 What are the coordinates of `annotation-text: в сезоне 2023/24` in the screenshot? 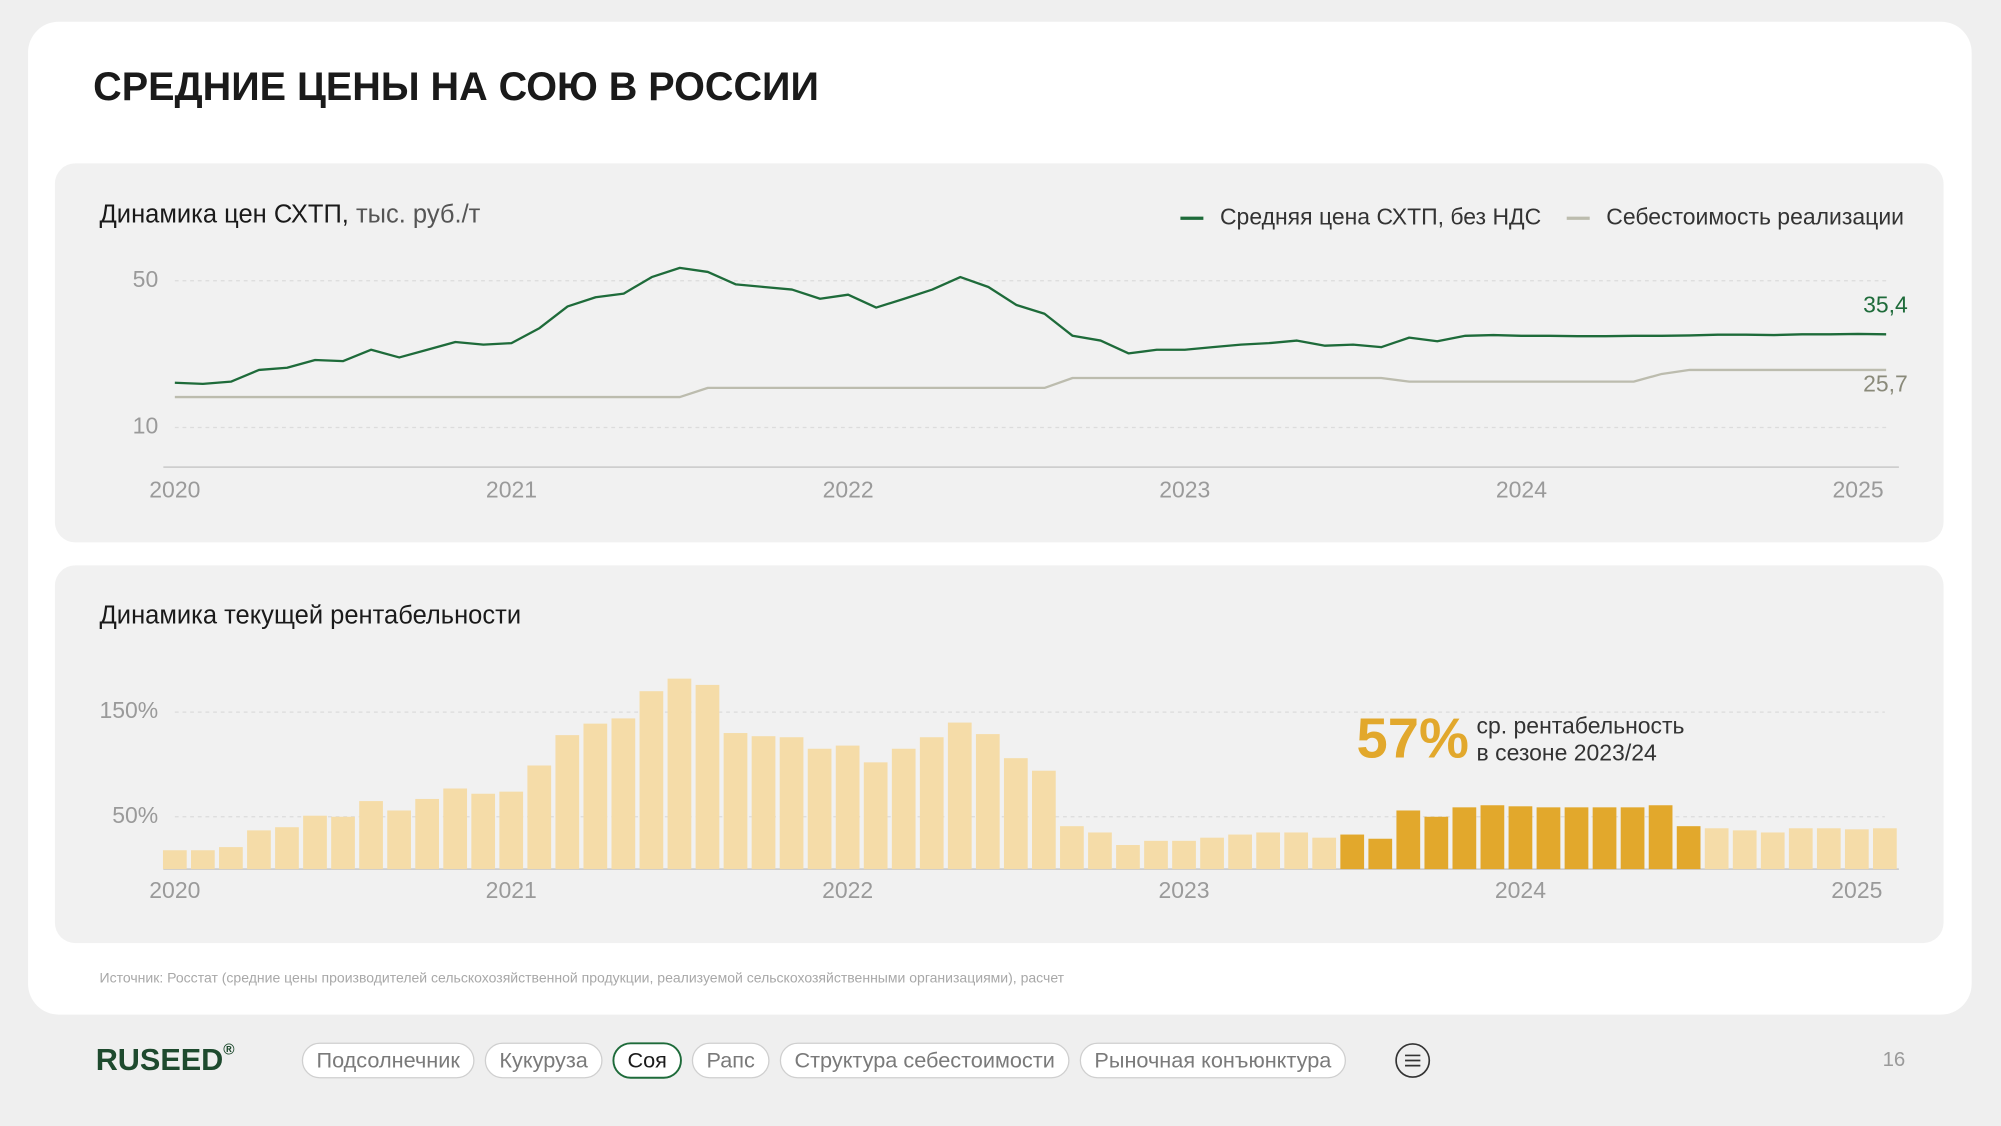 It's located at (1567, 752).